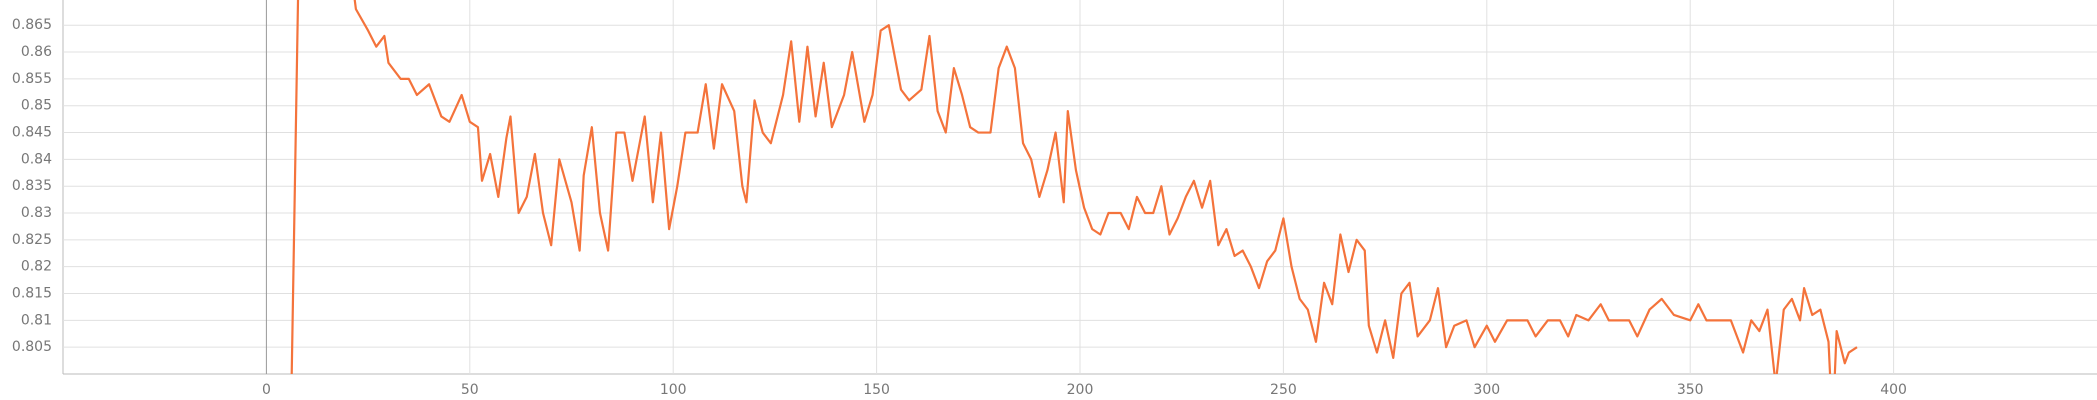  I want to click on y-tick-label: 0.86, so click(36, 52).